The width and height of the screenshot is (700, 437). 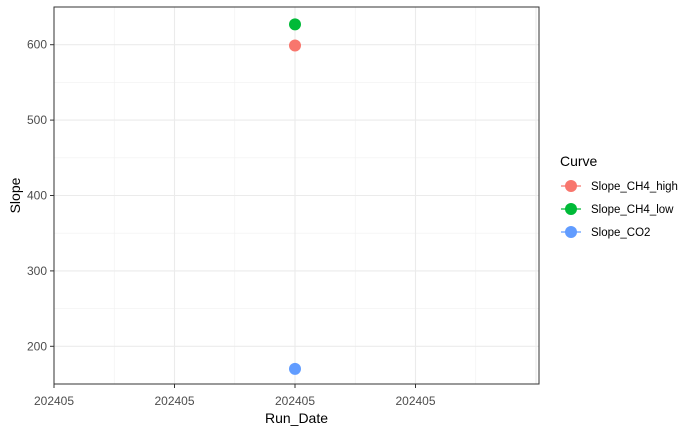 What do you see at coordinates (235, 396) in the screenshot?
I see `x-axis-ticks: 202405 202405 202405 202405` at bounding box center [235, 396].